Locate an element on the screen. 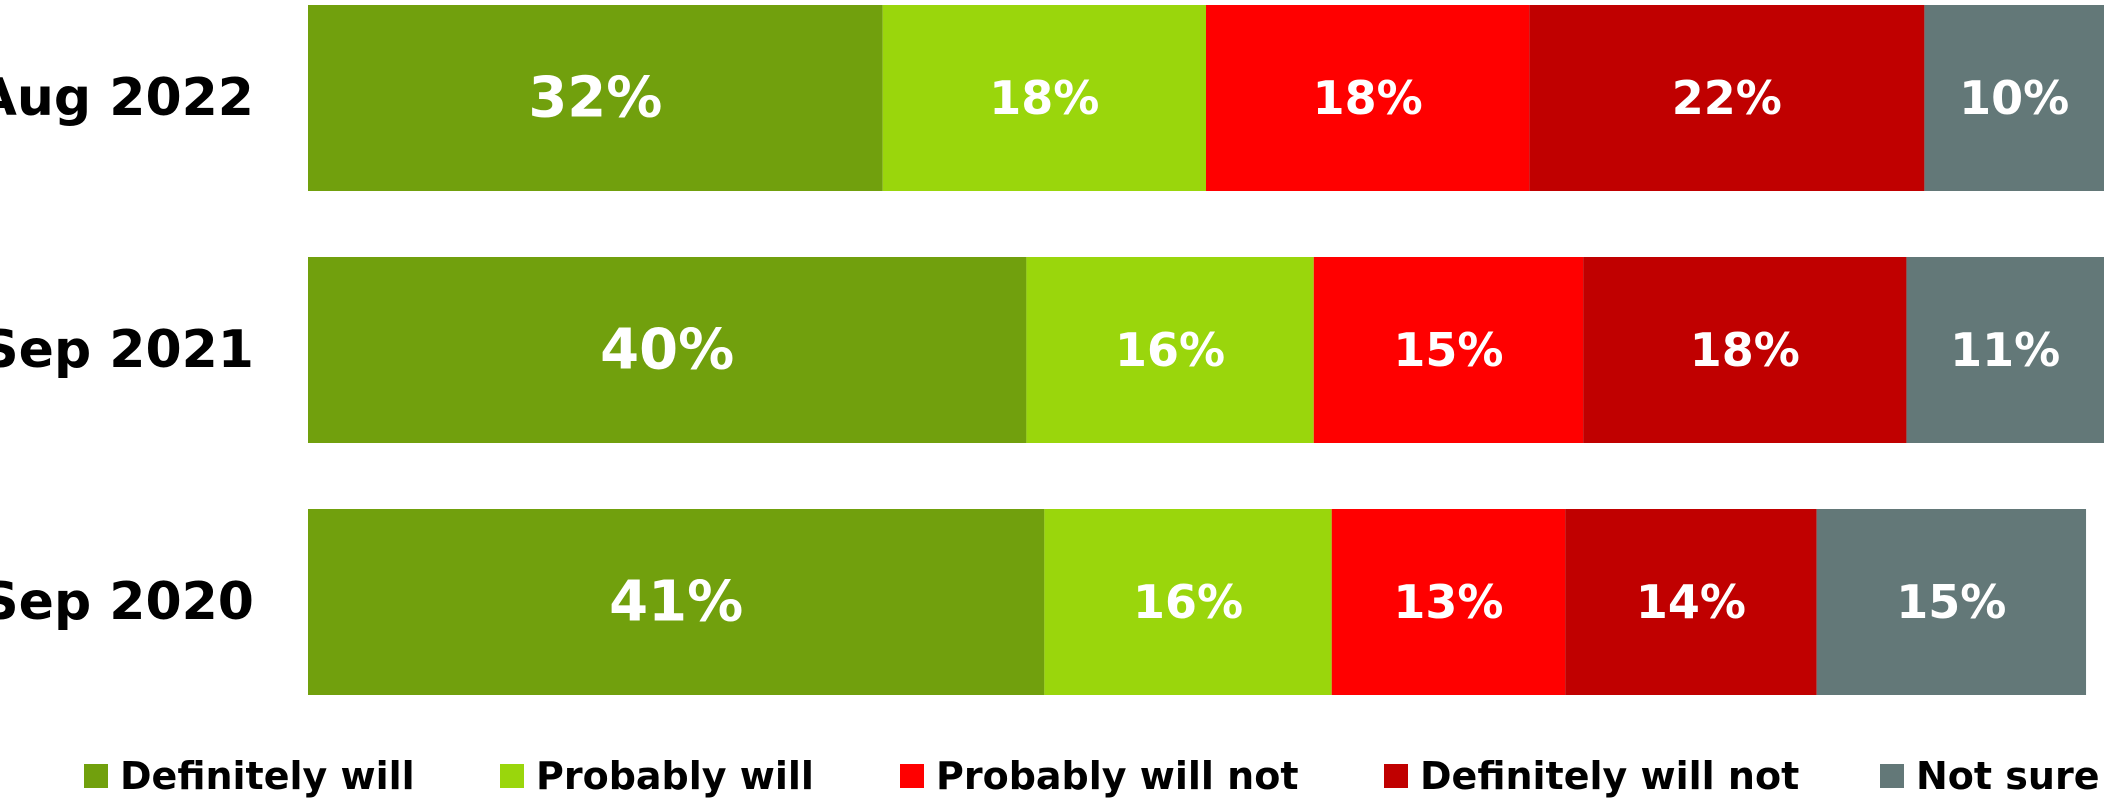  category-label: Sep 2020 is located at coordinates (127, 602).